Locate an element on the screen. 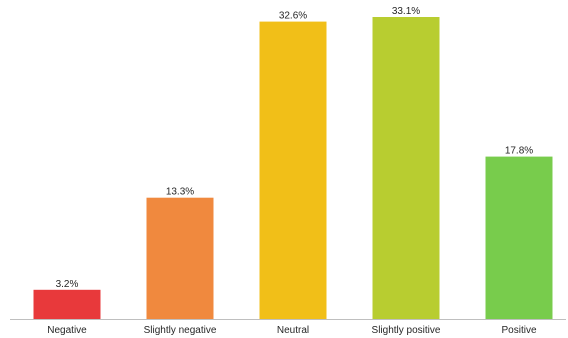 This screenshot has height=338, width=568. bar-slightly-positive is located at coordinates (406, 168).